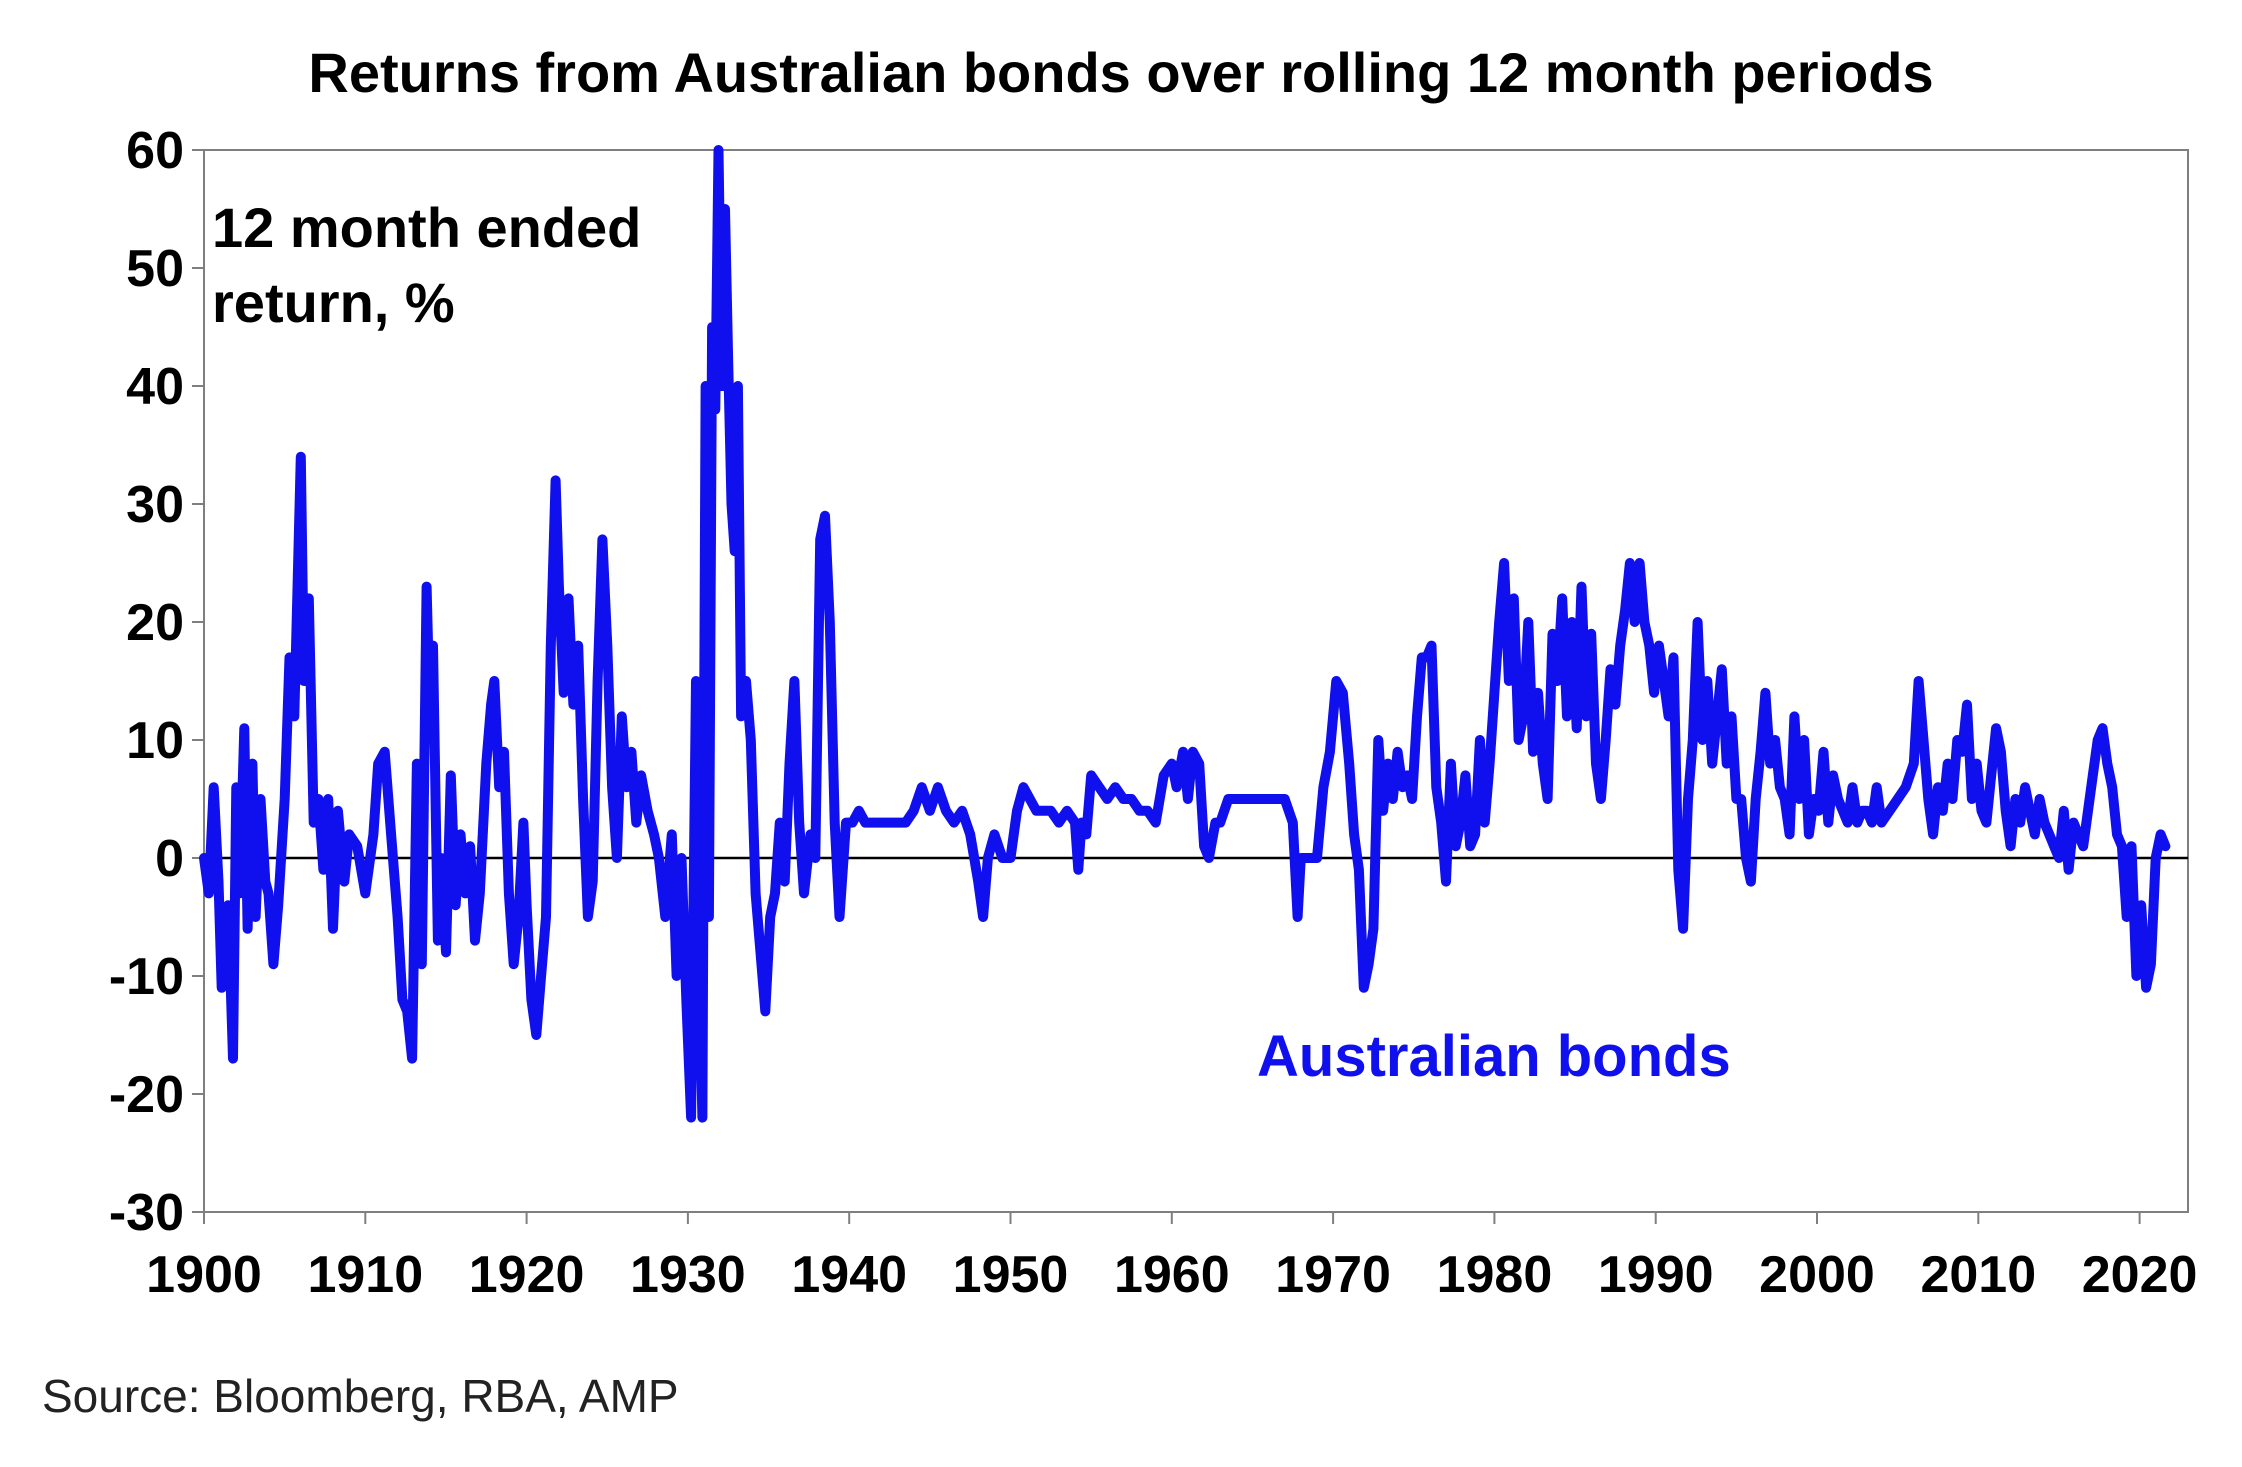  What do you see at coordinates (1495, 1275) in the screenshot?
I see `x-tick-label: 1980` at bounding box center [1495, 1275].